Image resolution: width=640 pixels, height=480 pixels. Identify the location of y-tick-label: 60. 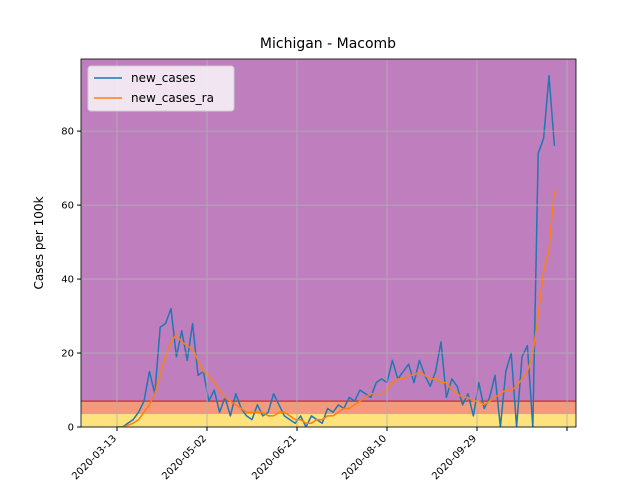
(67, 206).